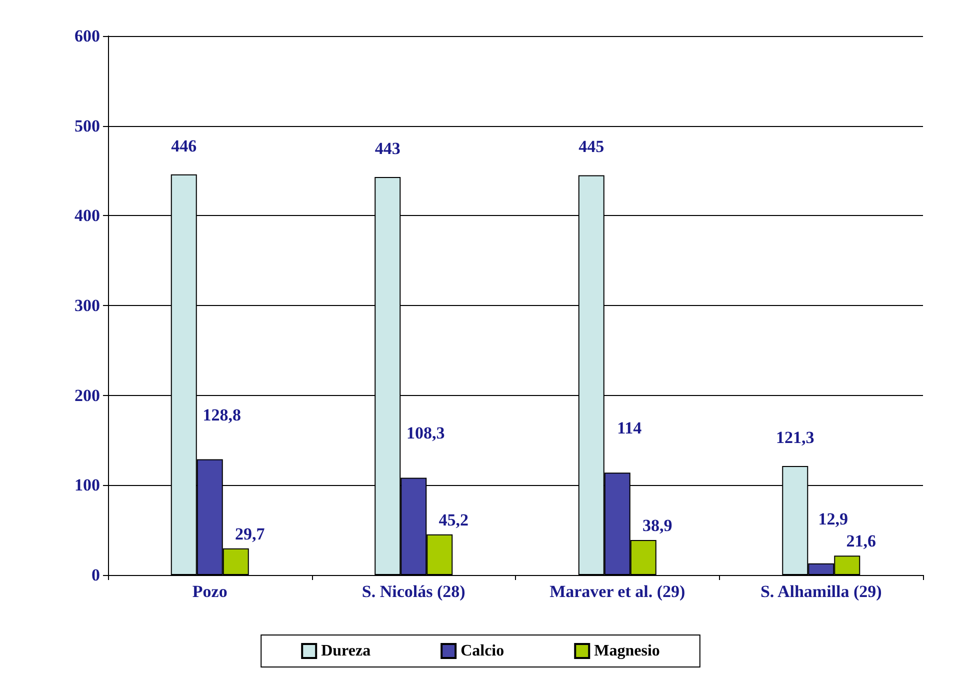 The image size is (961, 683). What do you see at coordinates (795, 438) in the screenshot?
I see `data-label: 121,3` at bounding box center [795, 438].